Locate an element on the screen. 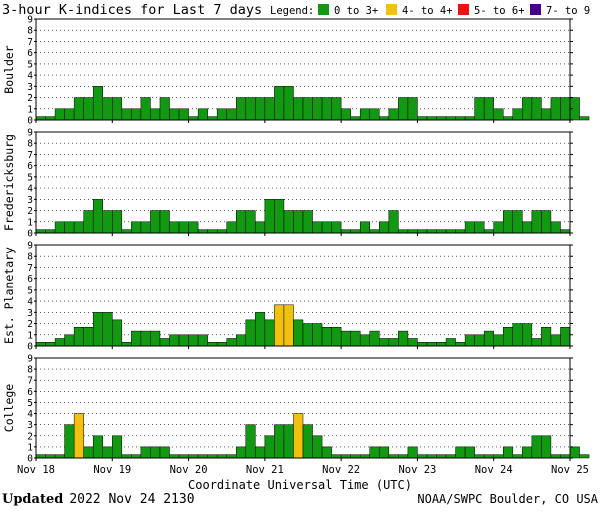  panel-label: Est. Planetary is located at coordinates (9, 295).